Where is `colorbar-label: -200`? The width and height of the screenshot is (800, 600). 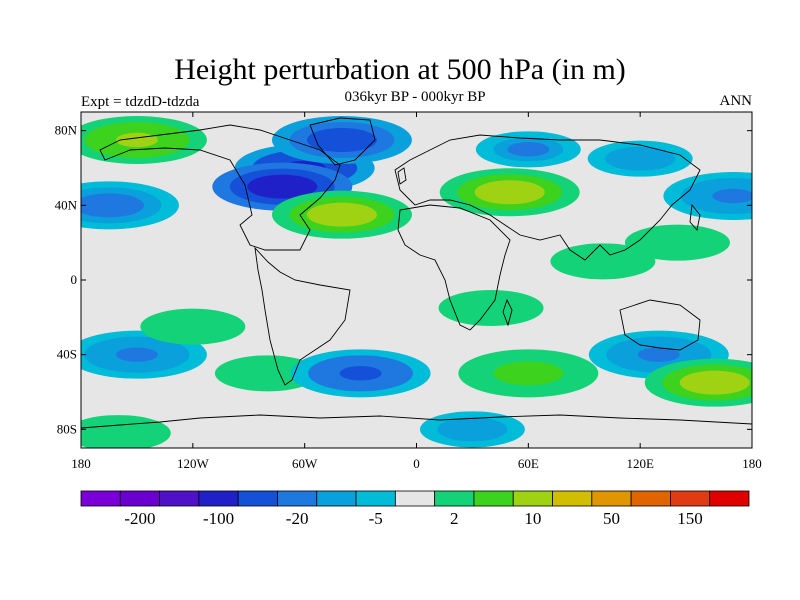 colorbar-label: -200 is located at coordinates (139, 518).